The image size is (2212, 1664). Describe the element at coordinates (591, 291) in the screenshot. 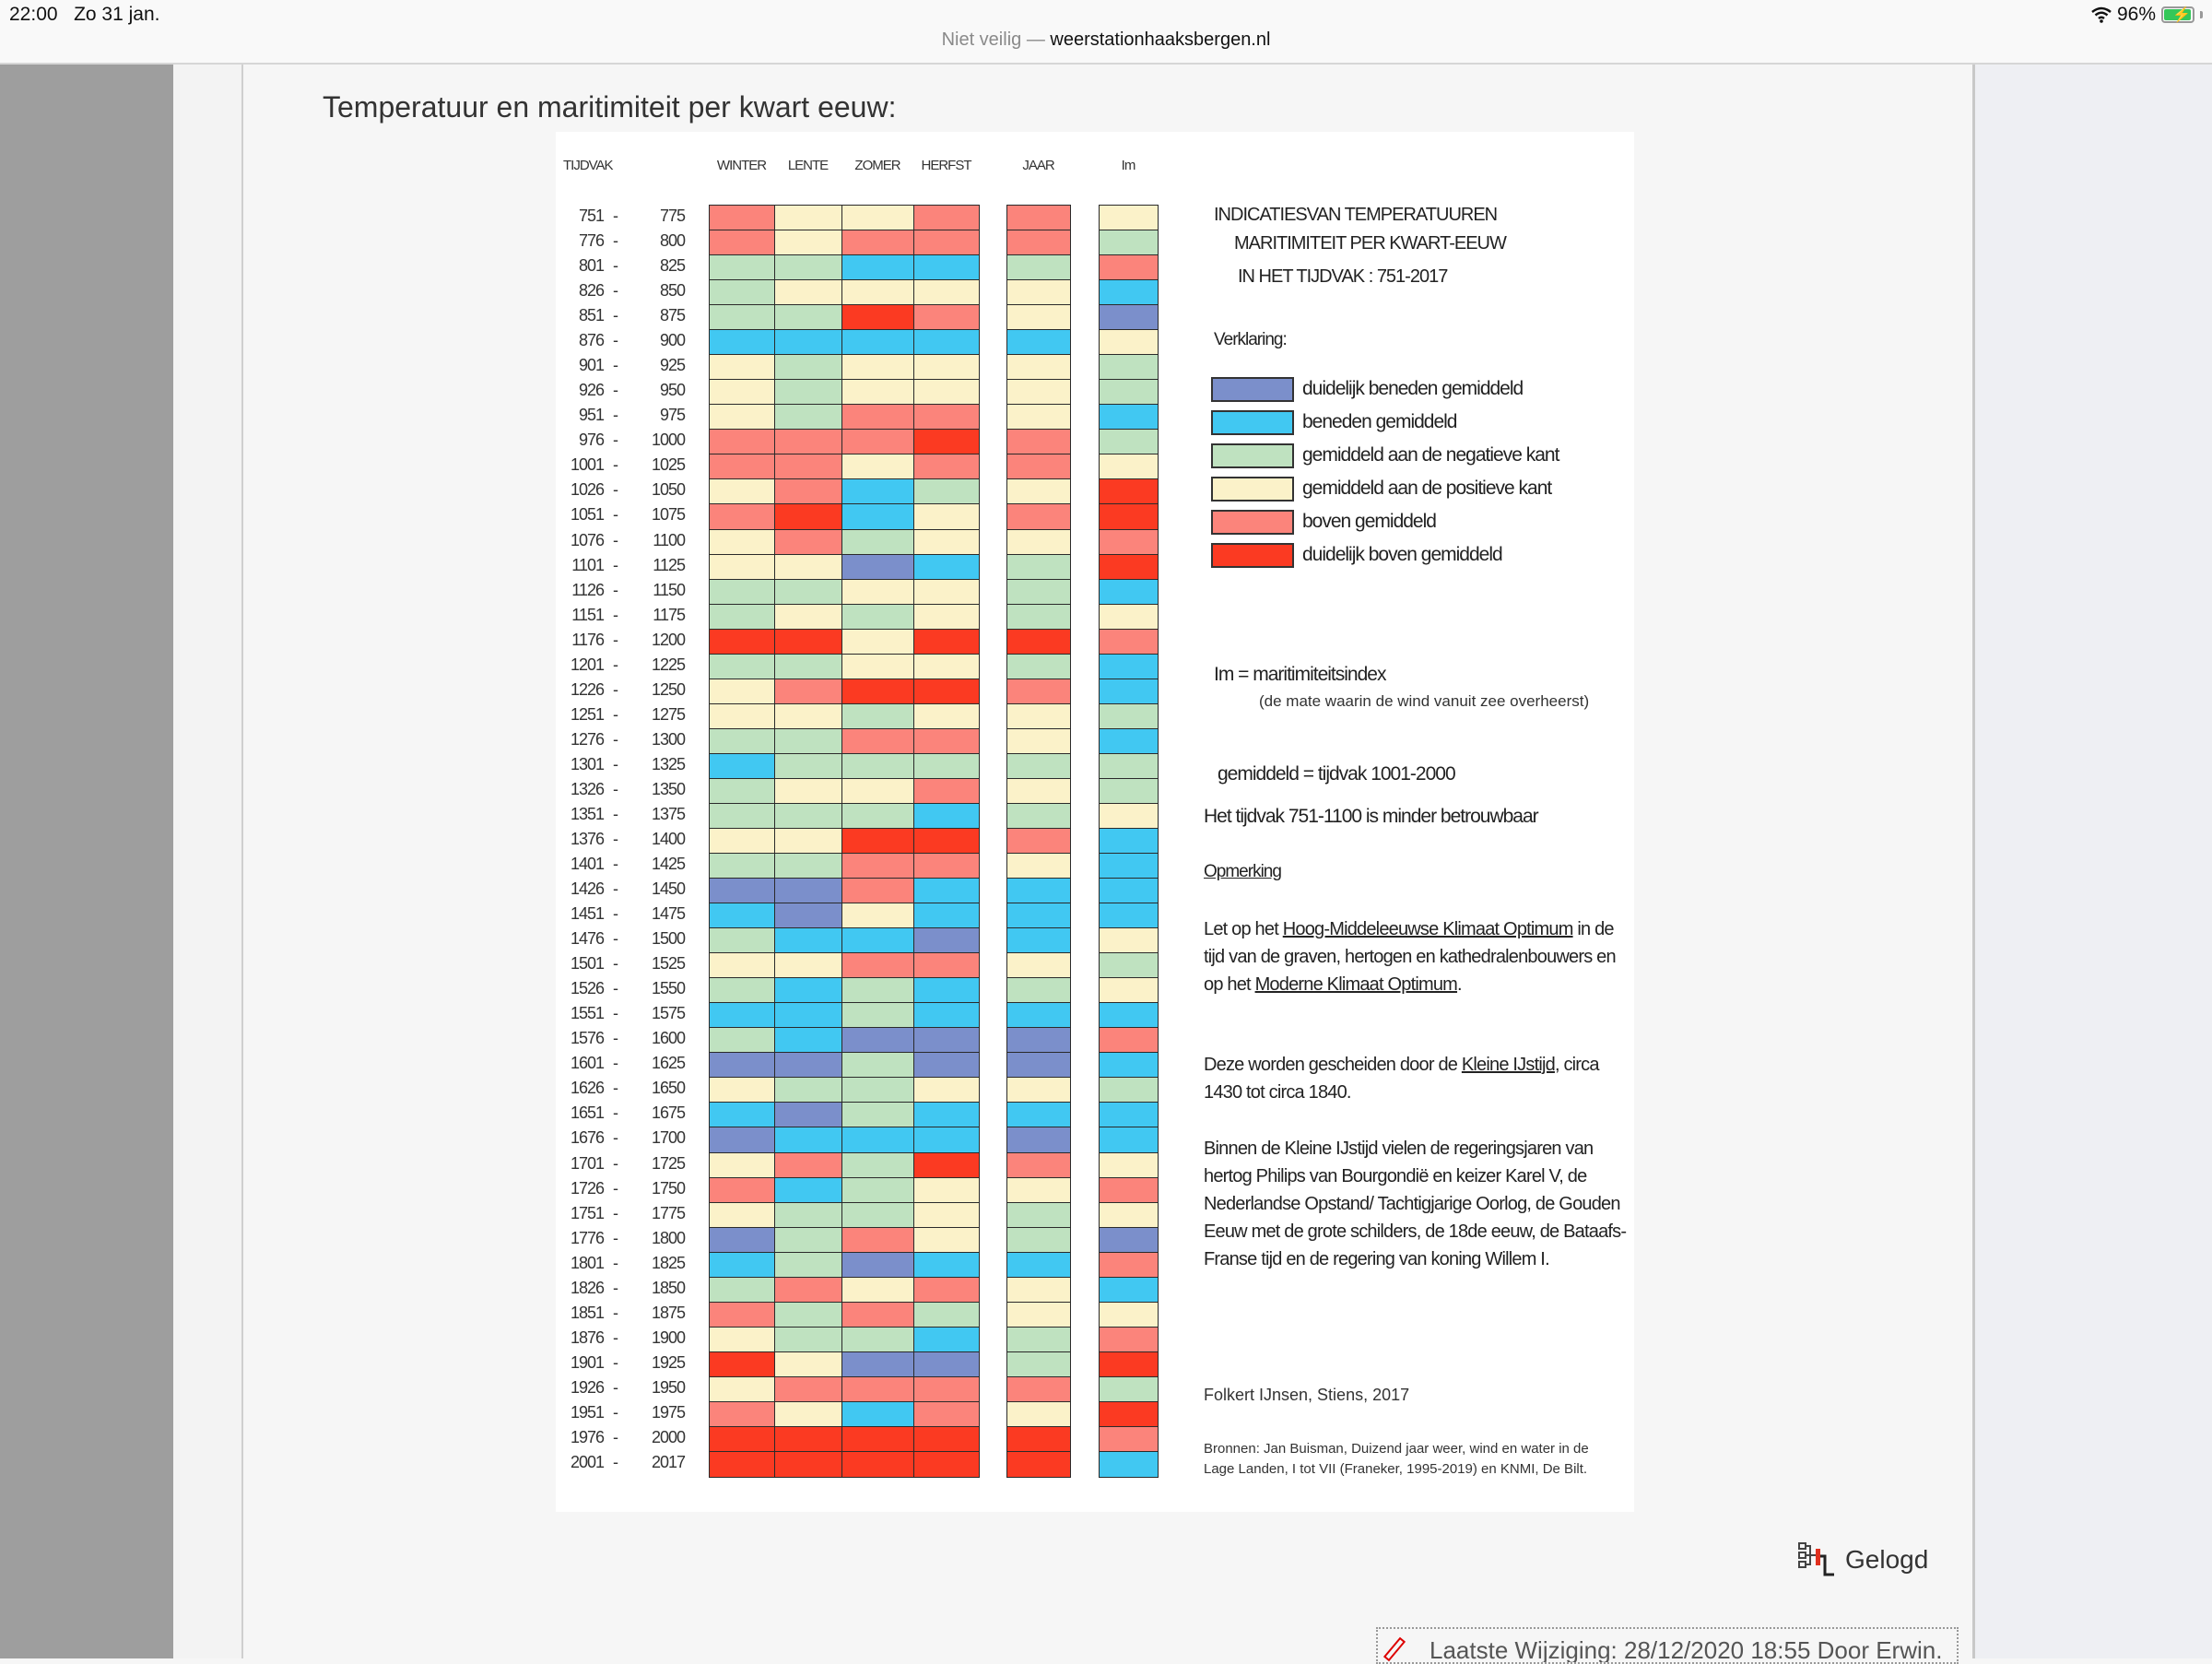

I see `row-label-from: 826` at that location.